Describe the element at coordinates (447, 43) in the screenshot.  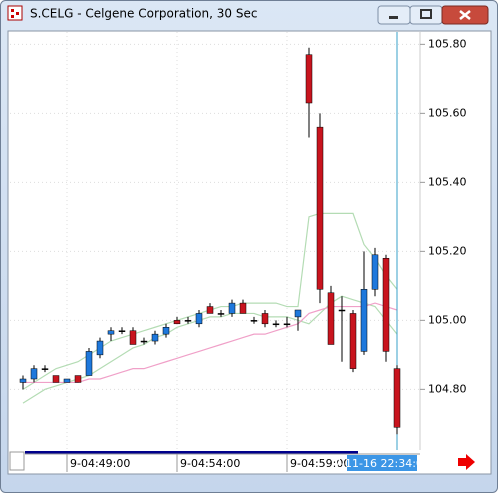
I see `y-tick-label: 105.80` at that location.